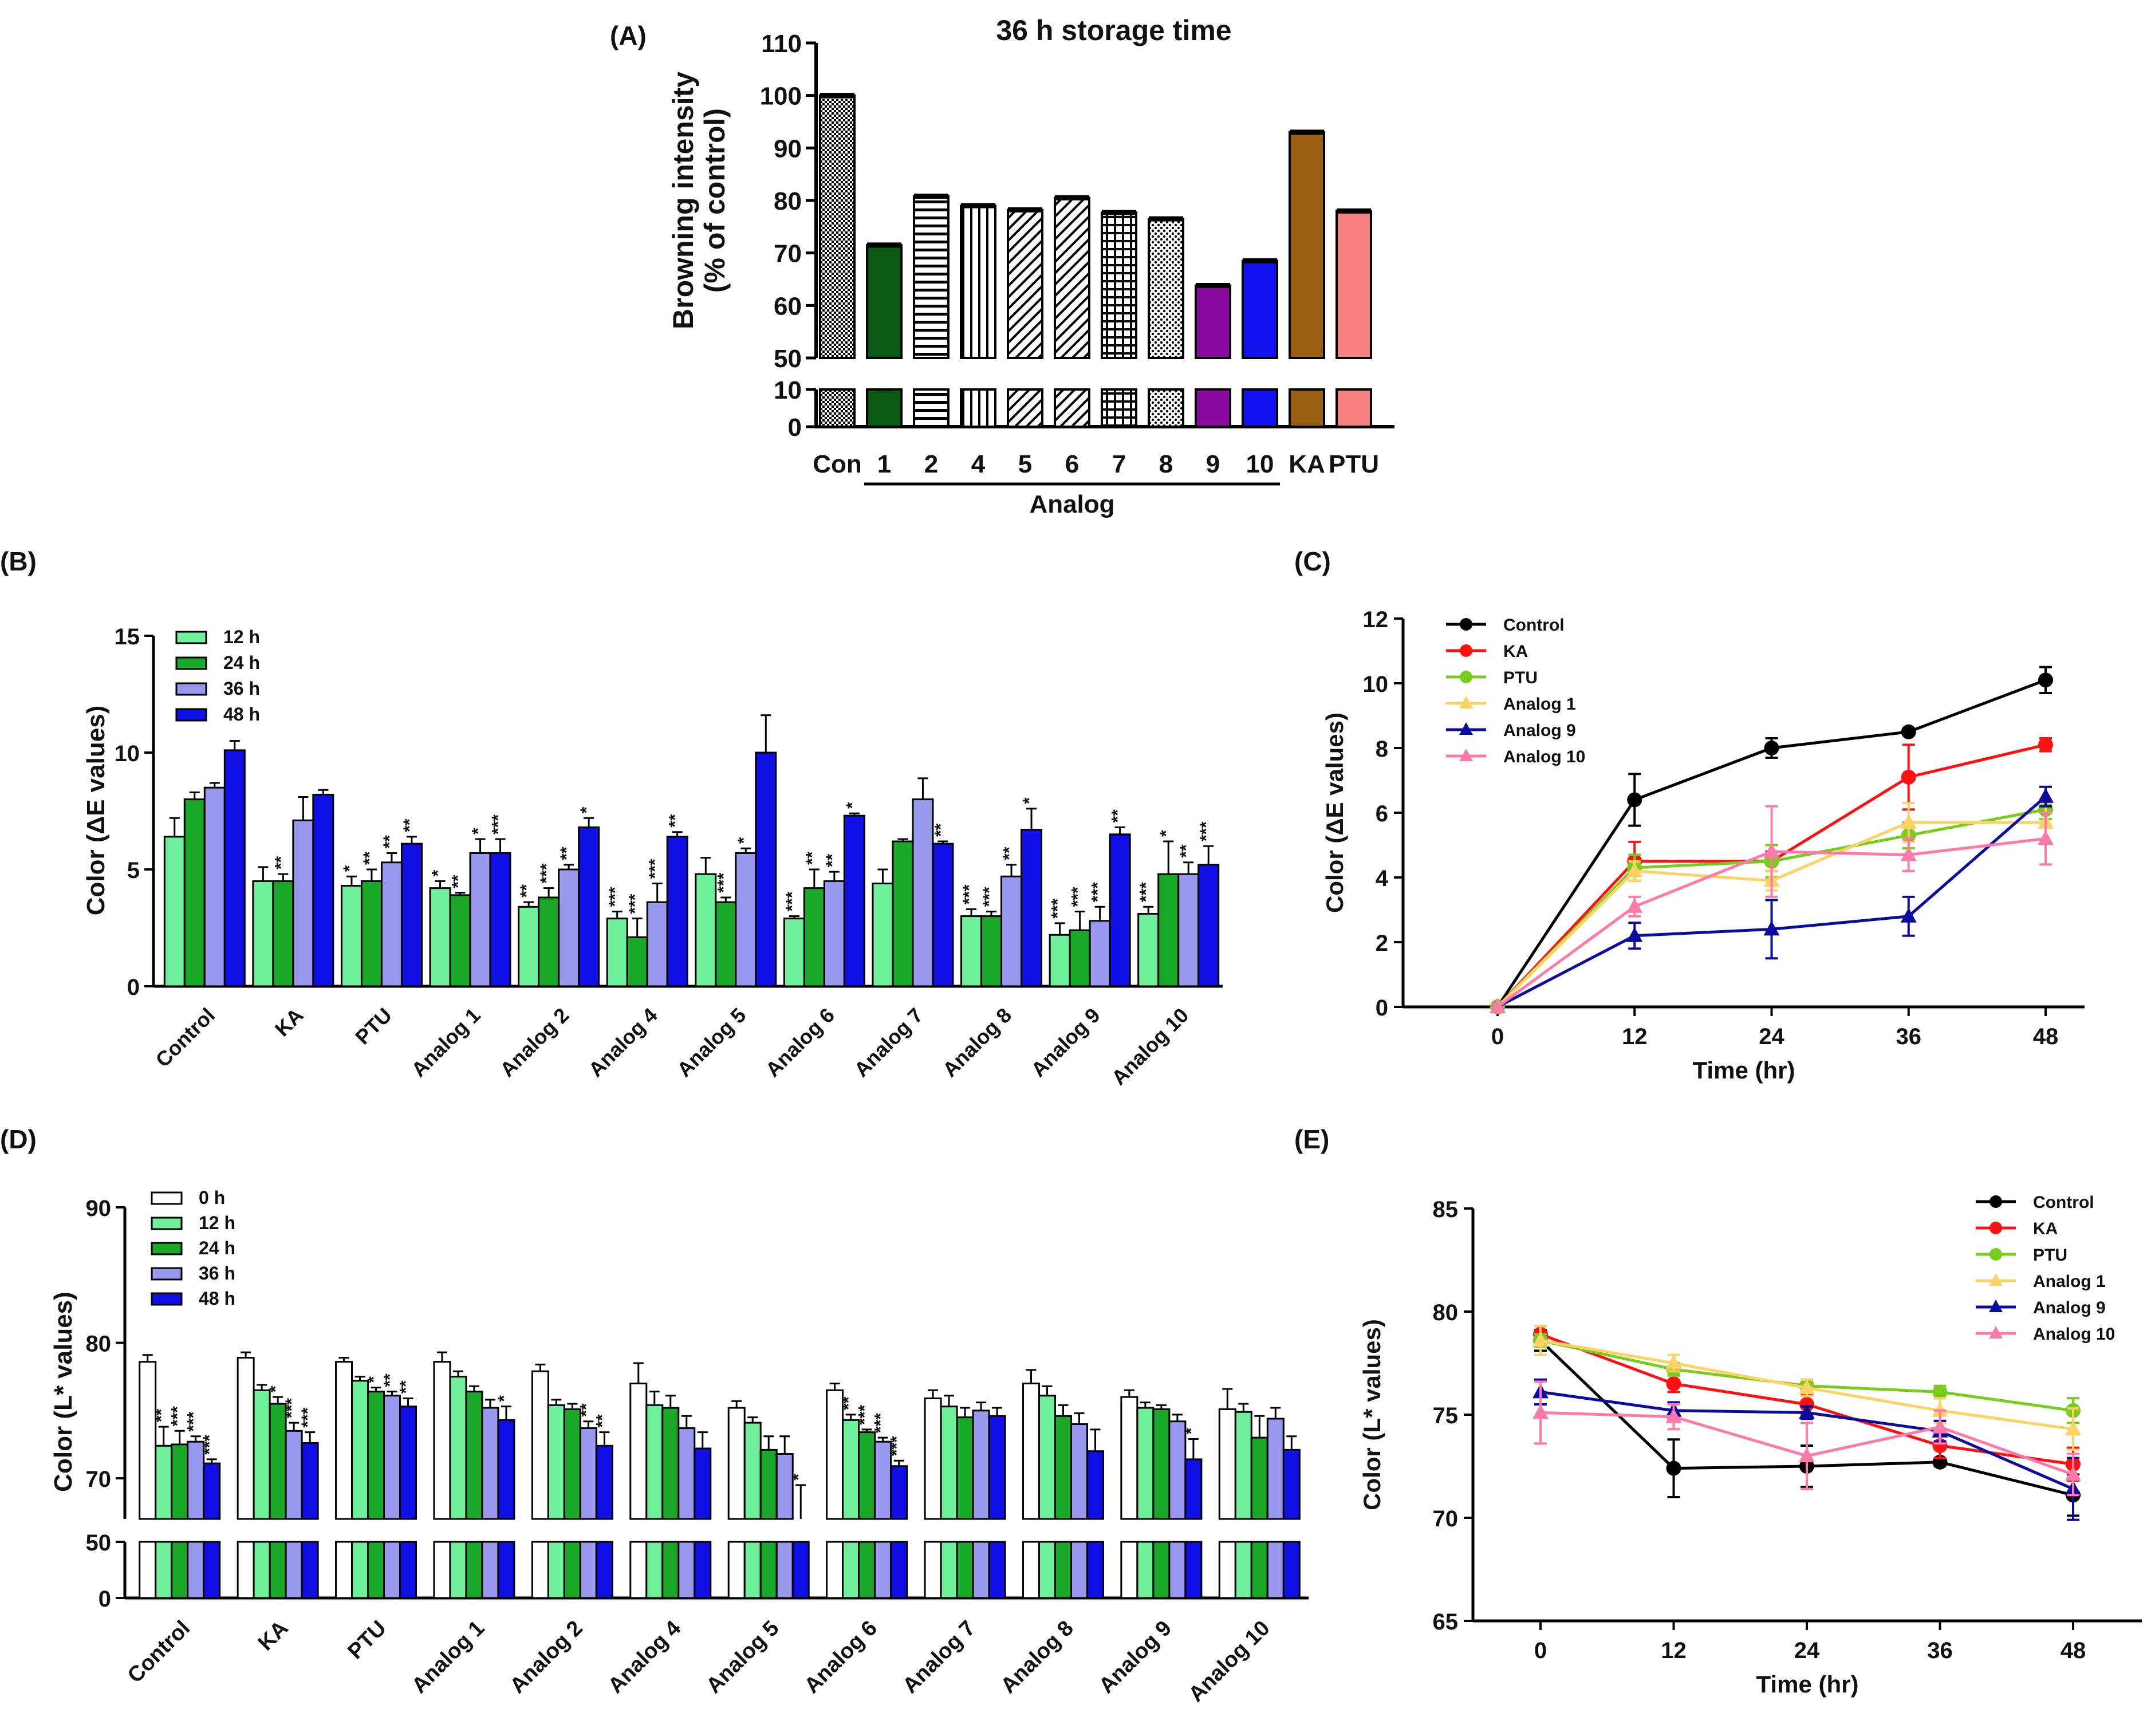 This screenshot has width=2151, height=1736. I want to click on x-tick-label: 1, so click(884, 464).